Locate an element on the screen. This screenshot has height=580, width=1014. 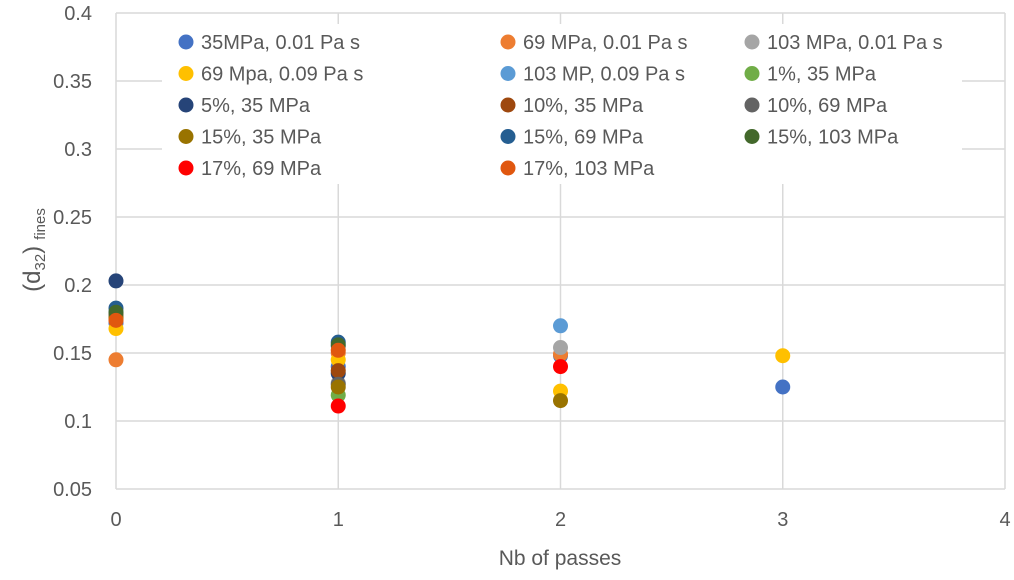
legend-entry: 69 Mpa, 0.09 Pa s is located at coordinates (282, 75).